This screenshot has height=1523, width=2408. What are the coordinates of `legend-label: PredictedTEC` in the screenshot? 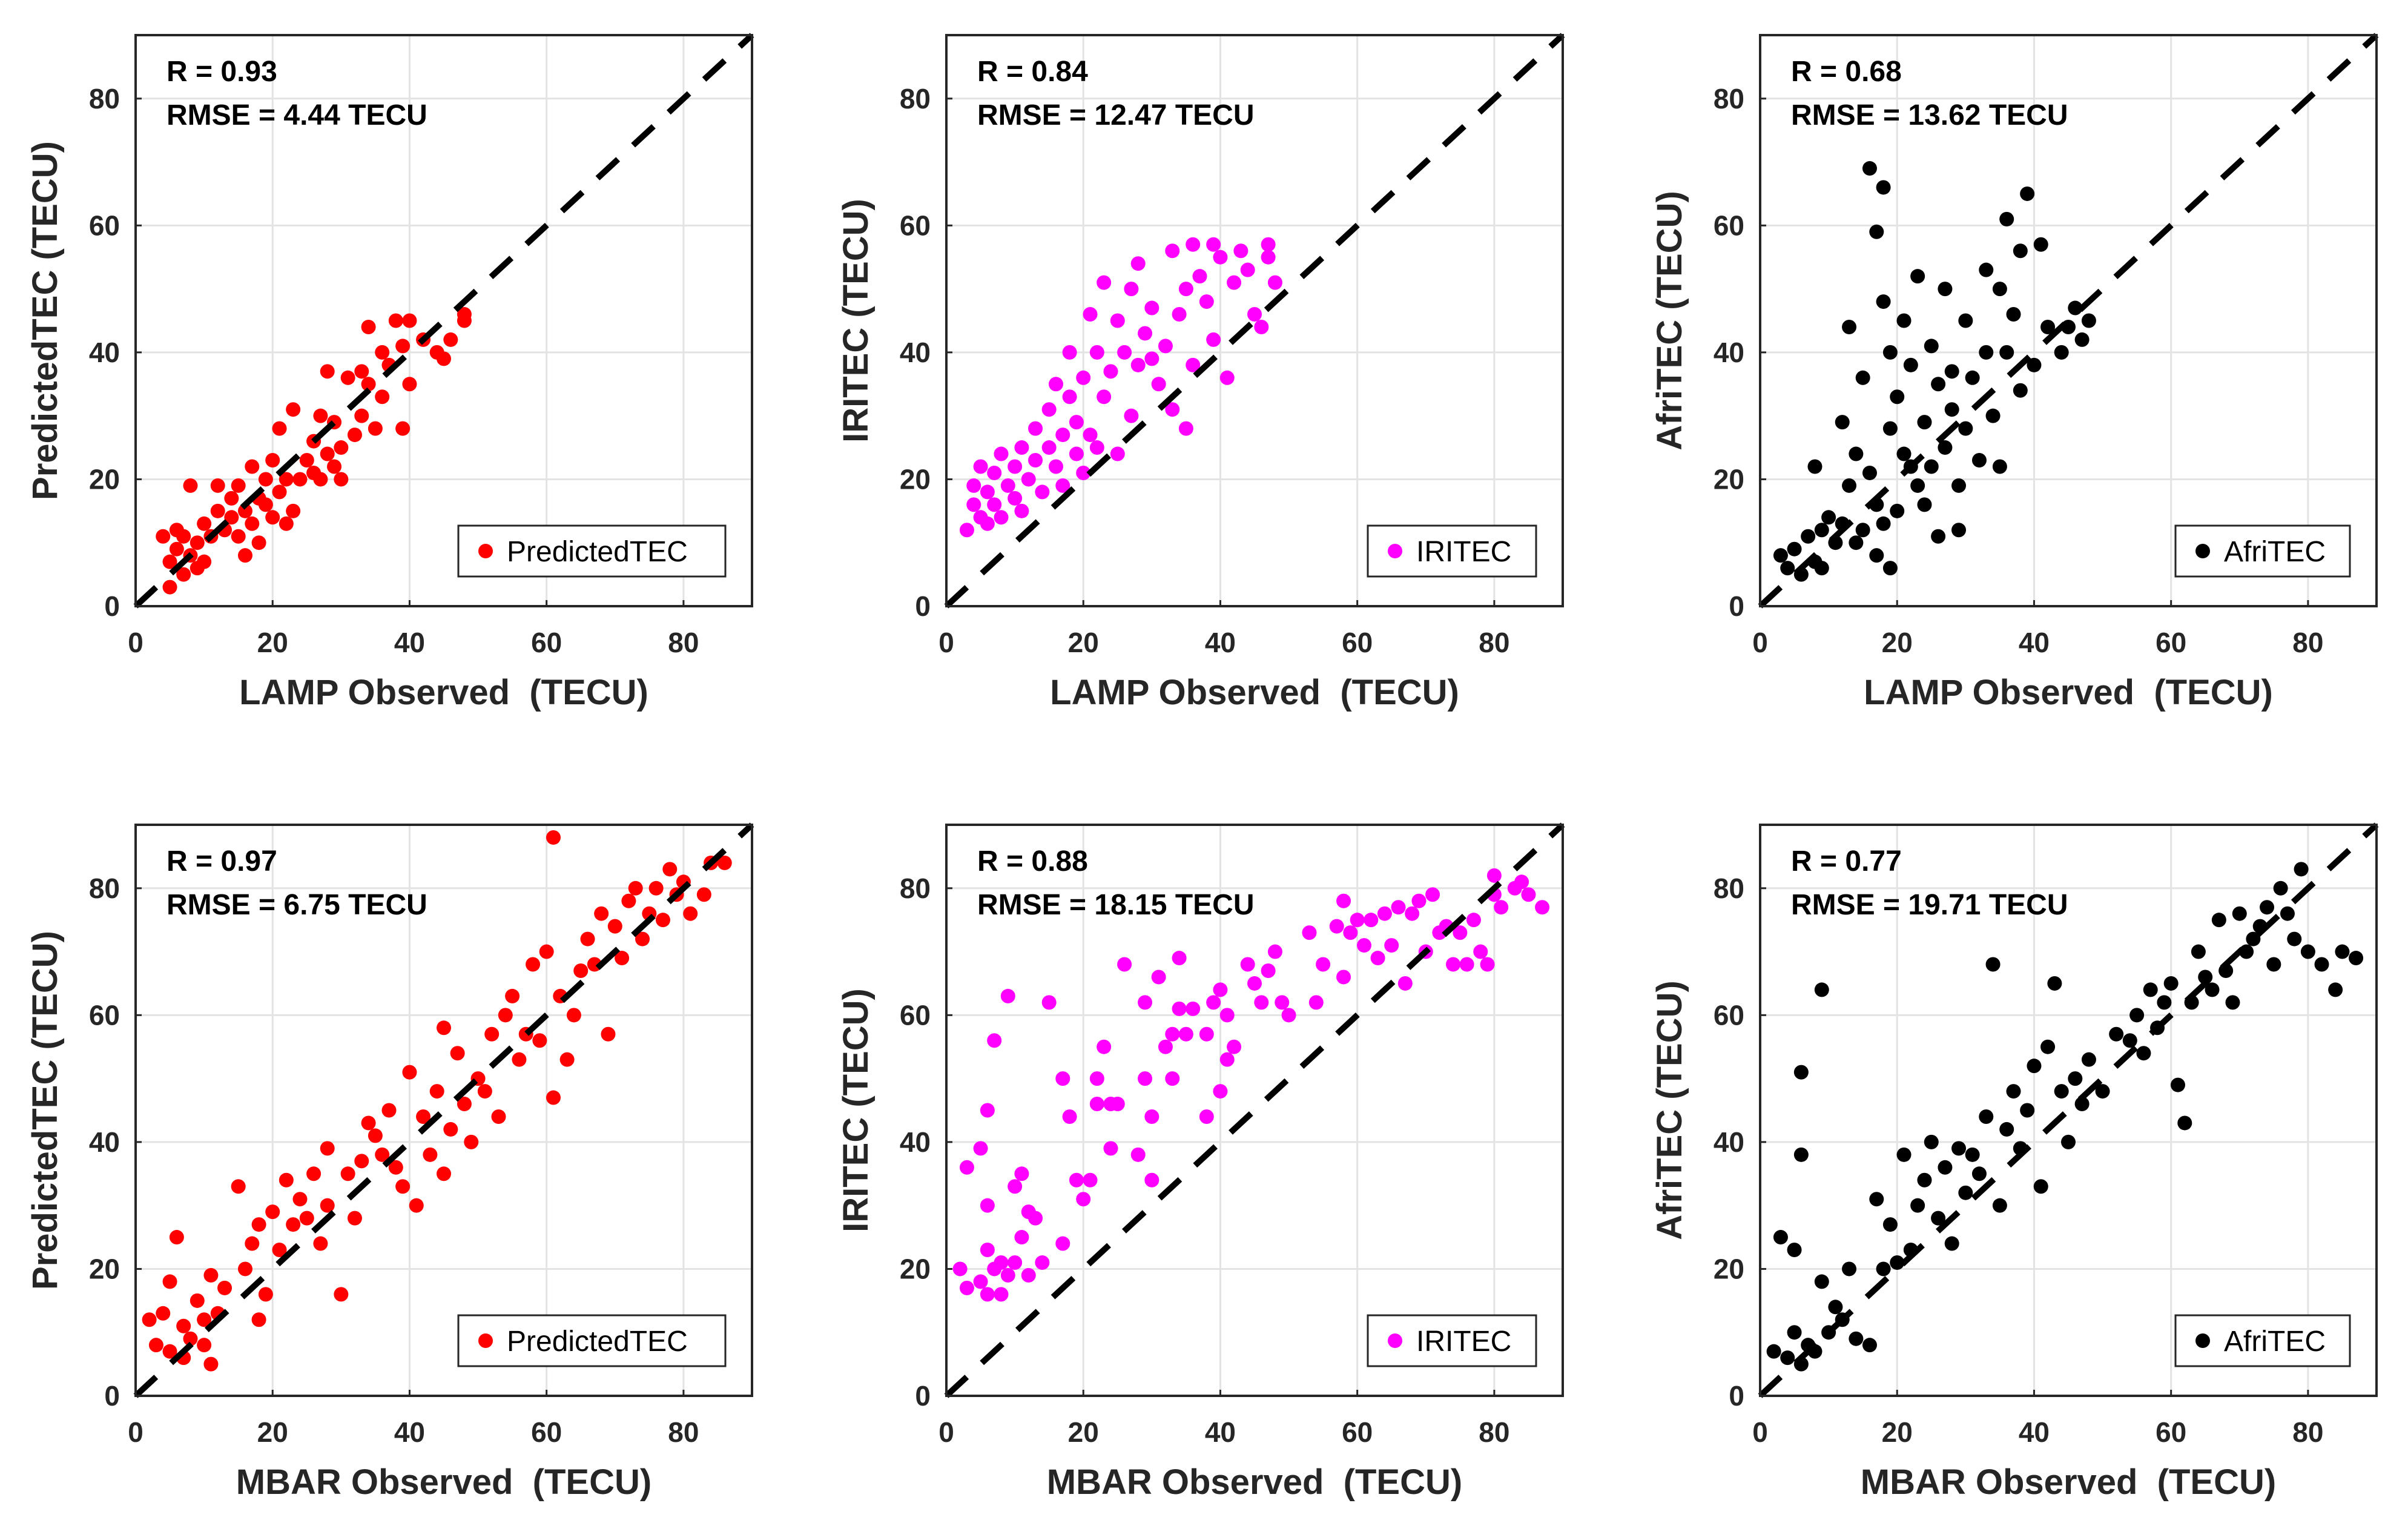 It's located at (597, 1342).